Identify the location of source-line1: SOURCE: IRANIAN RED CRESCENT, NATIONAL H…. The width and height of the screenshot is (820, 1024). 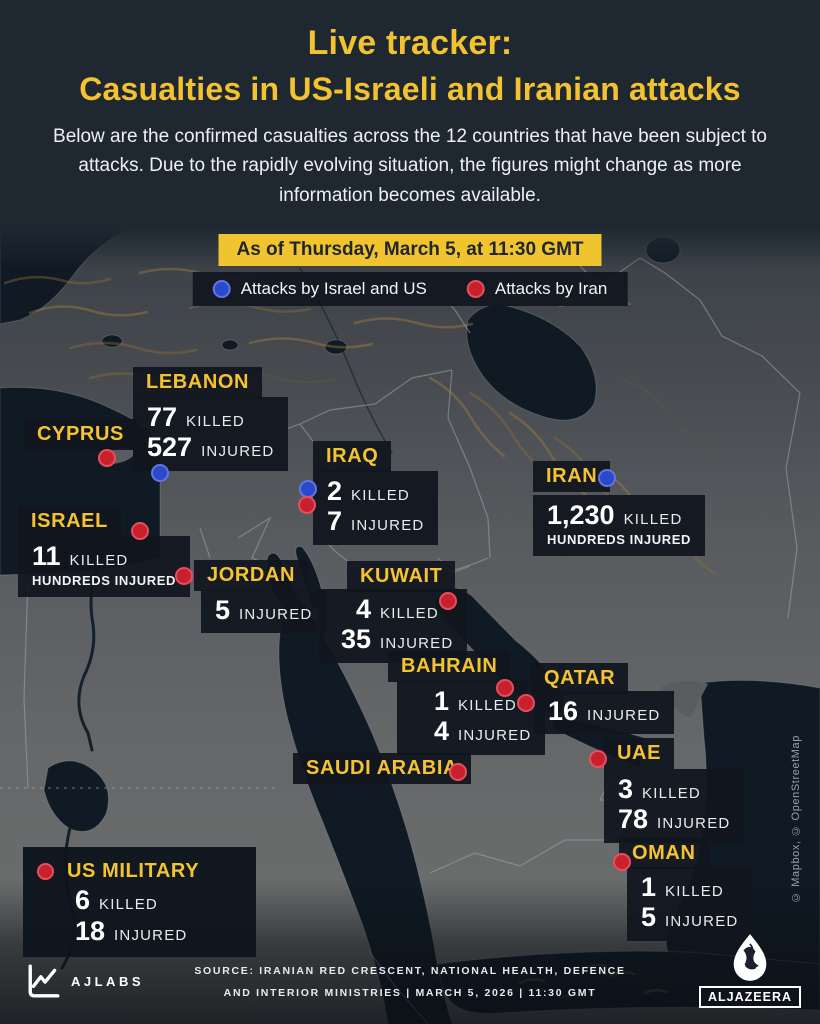
(410, 971).